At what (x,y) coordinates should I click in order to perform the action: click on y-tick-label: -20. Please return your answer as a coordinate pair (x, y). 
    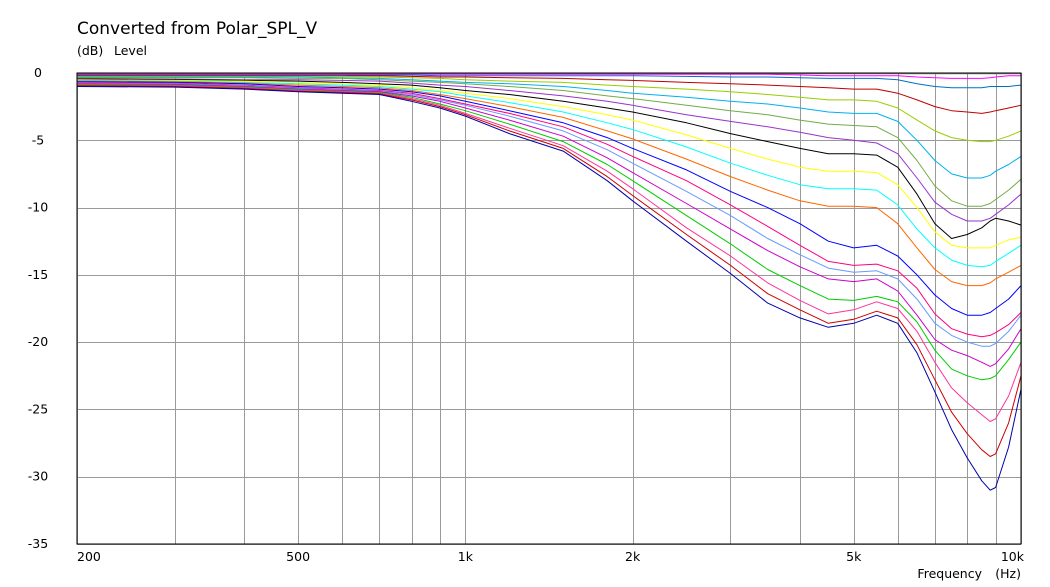
    Looking at the image, I should click on (38, 341).